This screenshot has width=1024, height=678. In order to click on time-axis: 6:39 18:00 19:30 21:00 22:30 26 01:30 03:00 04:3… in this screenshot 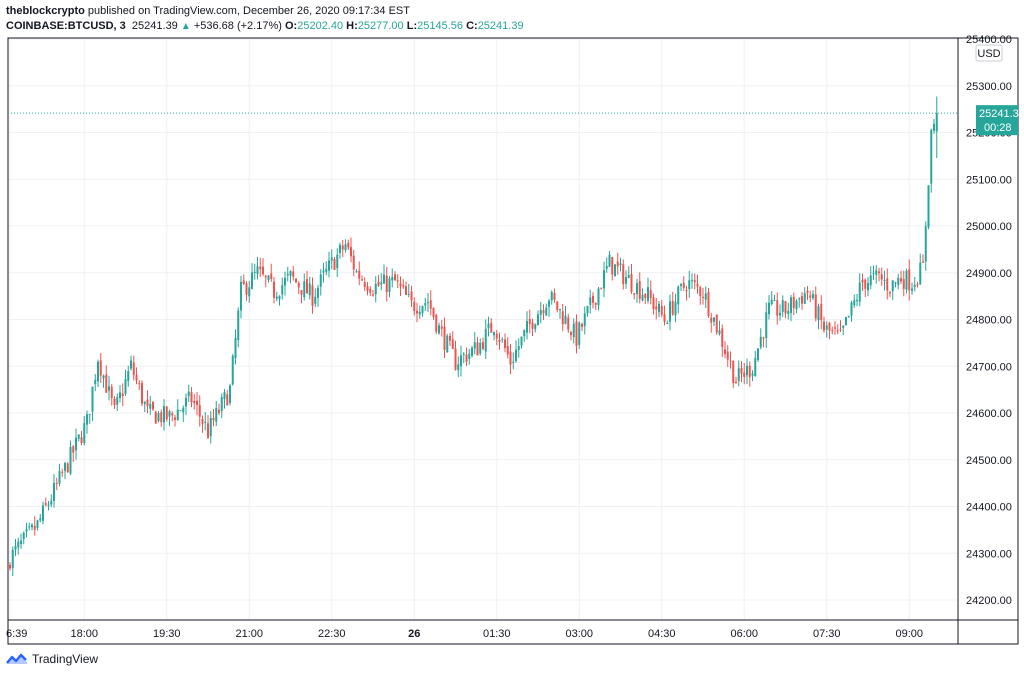, I will do `click(464, 634)`.